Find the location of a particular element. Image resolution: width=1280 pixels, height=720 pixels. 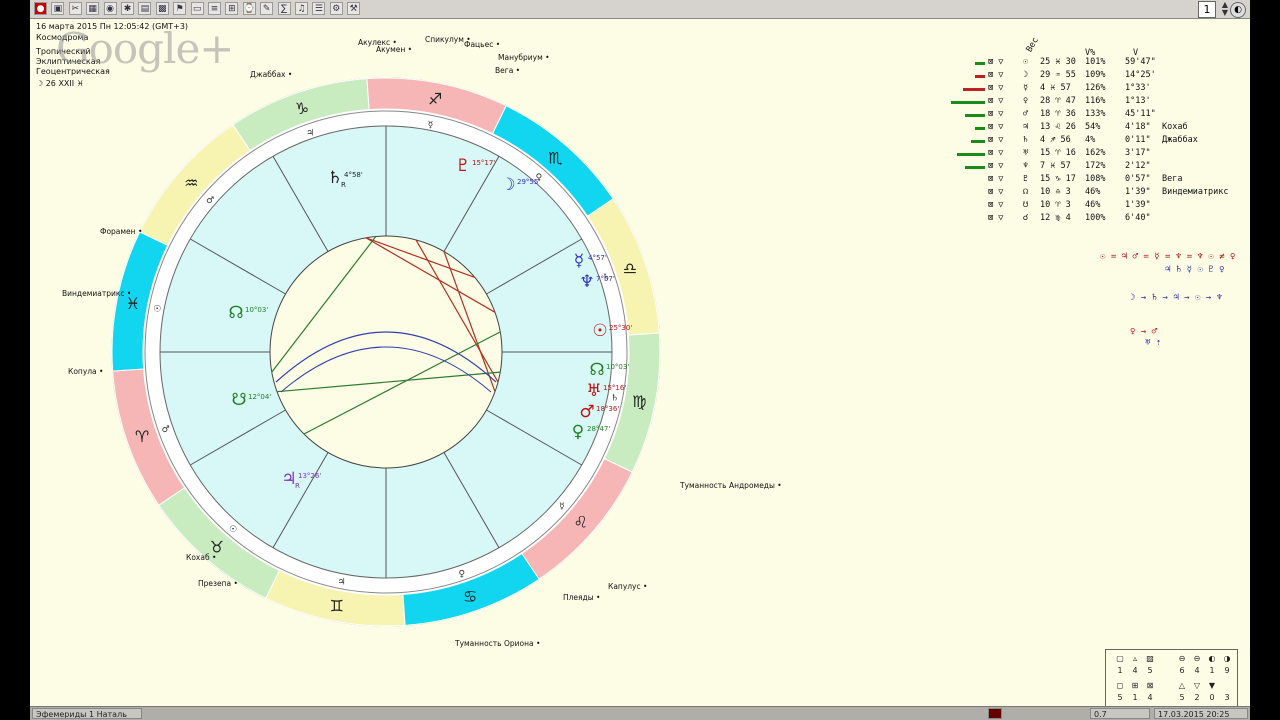

planet-position: 10 ♎ 3 is located at coordinates (1055, 192).